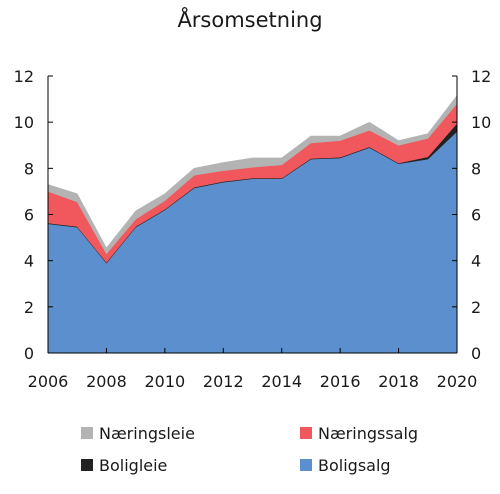  What do you see at coordinates (223, 381) in the screenshot?
I see `x-tick-label: 2012` at bounding box center [223, 381].